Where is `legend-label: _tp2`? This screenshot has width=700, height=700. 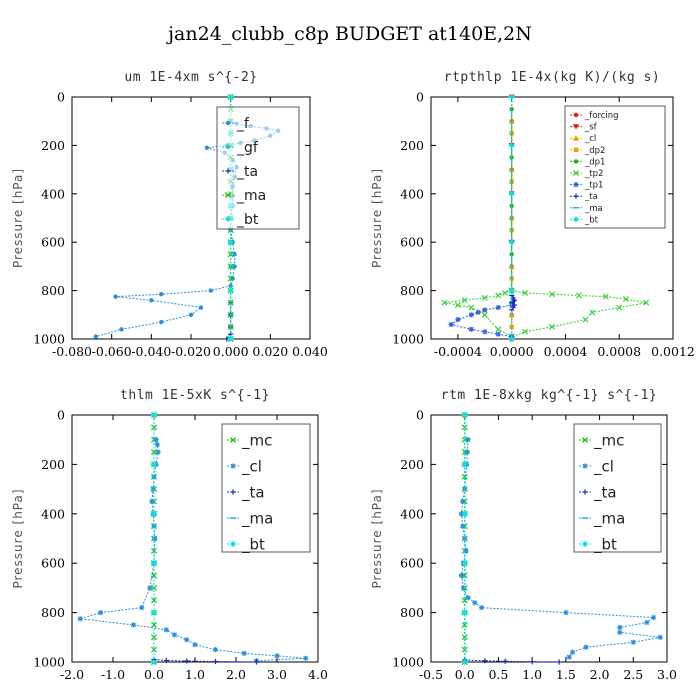
legend-label: _tp2 is located at coordinates (593, 174).